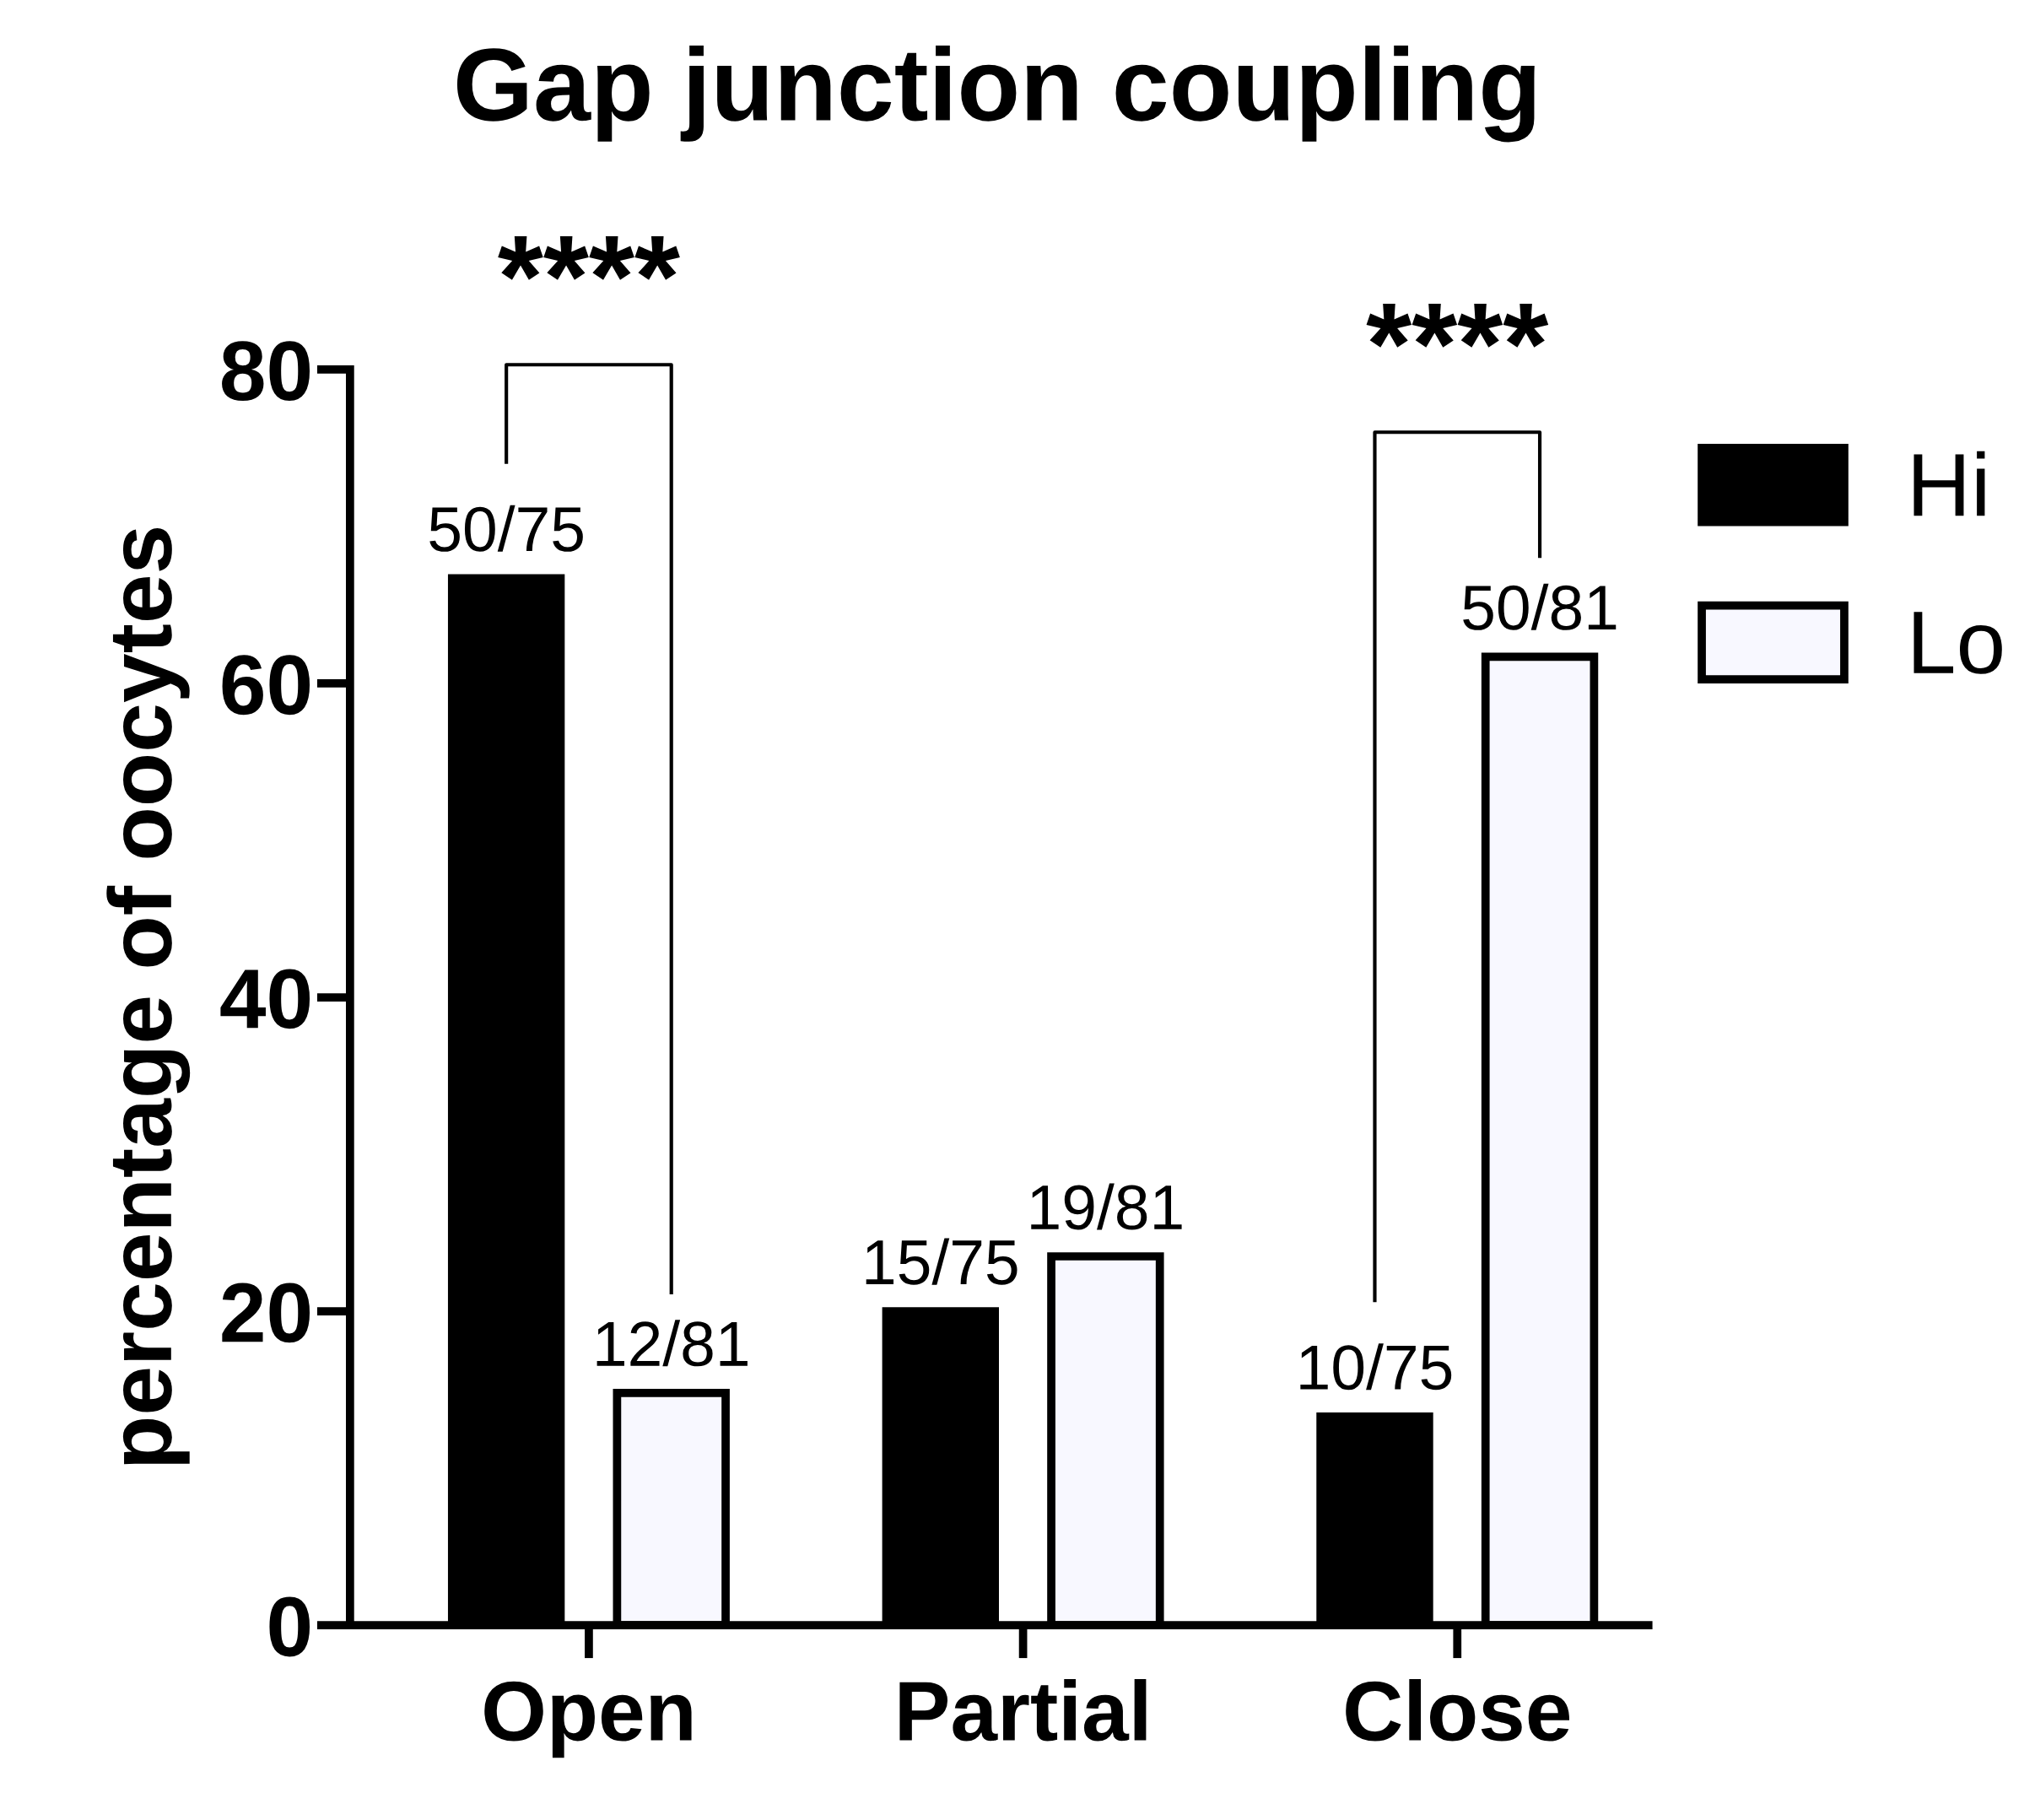 This screenshot has height=1820, width=2035. Describe the element at coordinates (148, 996) in the screenshot. I see `y-axis-title: percentage of oocytes` at that location.